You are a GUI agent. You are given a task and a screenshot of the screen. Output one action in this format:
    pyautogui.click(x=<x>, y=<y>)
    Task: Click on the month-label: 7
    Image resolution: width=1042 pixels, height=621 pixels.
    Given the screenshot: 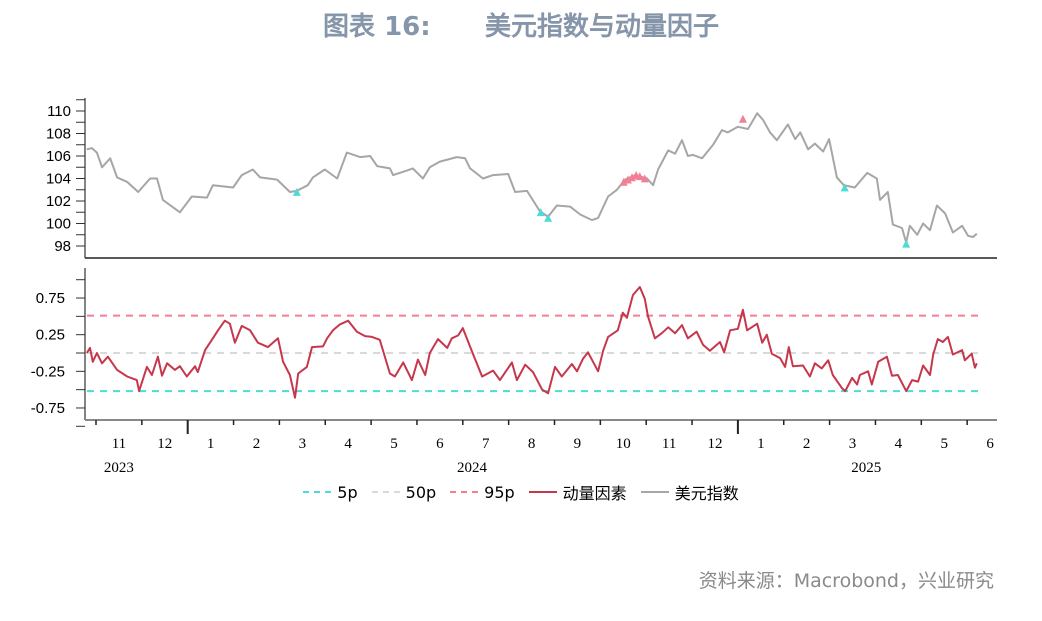 What is the action you would take?
    pyautogui.click(x=486, y=444)
    